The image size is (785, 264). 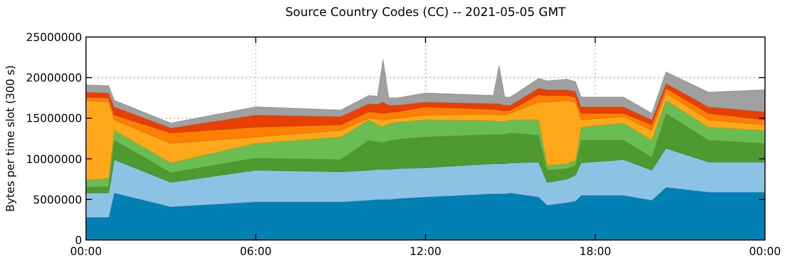 I want to click on chart-title: Source Country Codes (CC) -- 2021-05-05 GMT, so click(x=425, y=12).